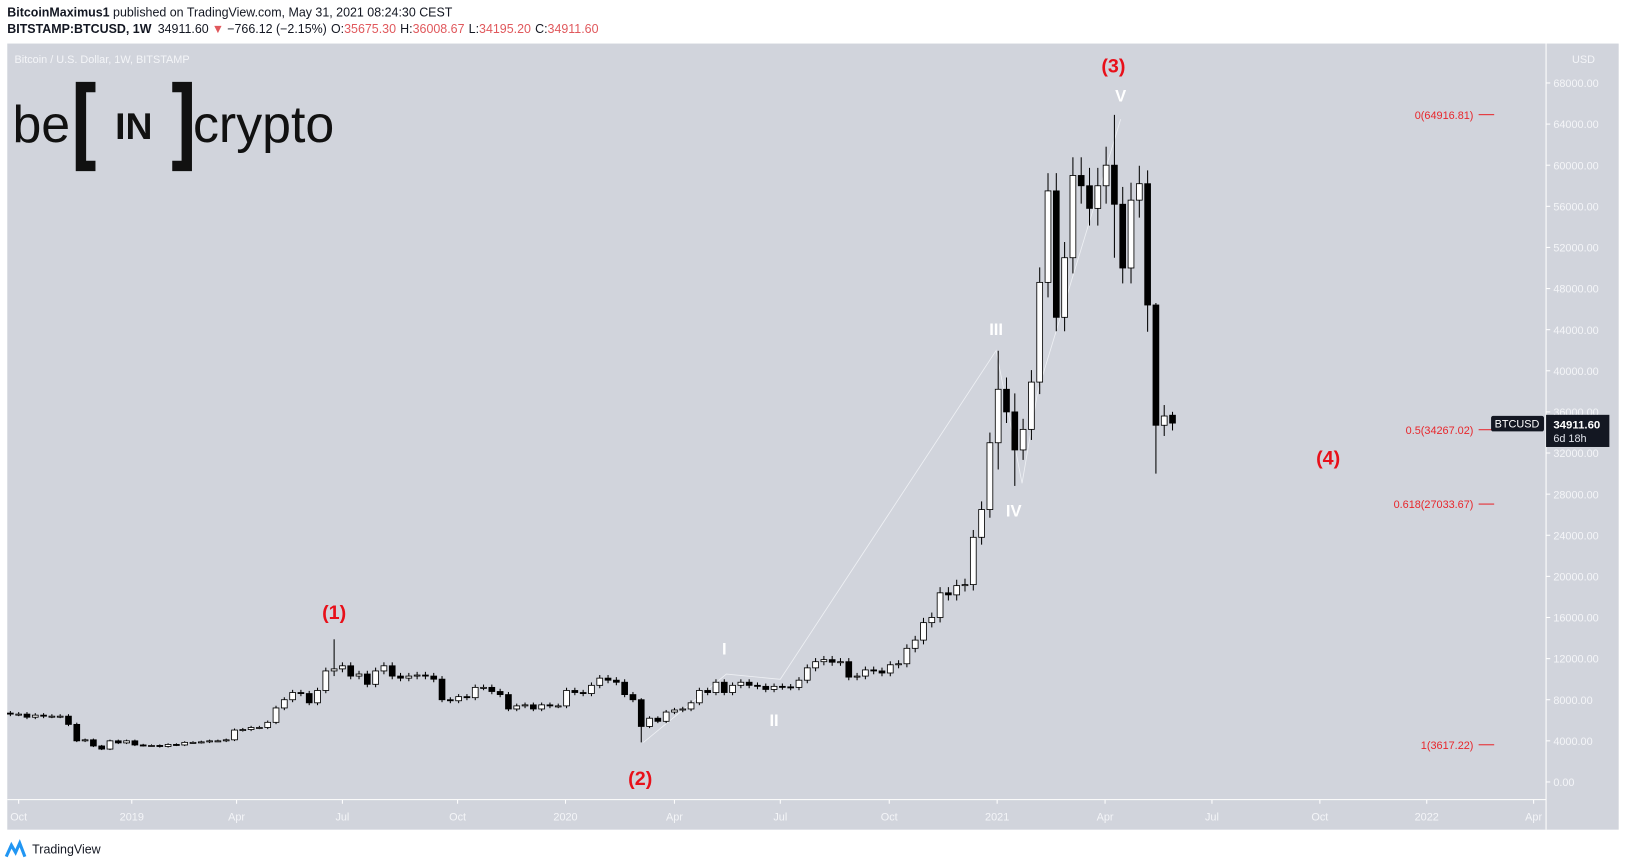 Image resolution: width=1627 pixels, height=867 pixels. I want to click on wave-label-iii: III, so click(996, 329).